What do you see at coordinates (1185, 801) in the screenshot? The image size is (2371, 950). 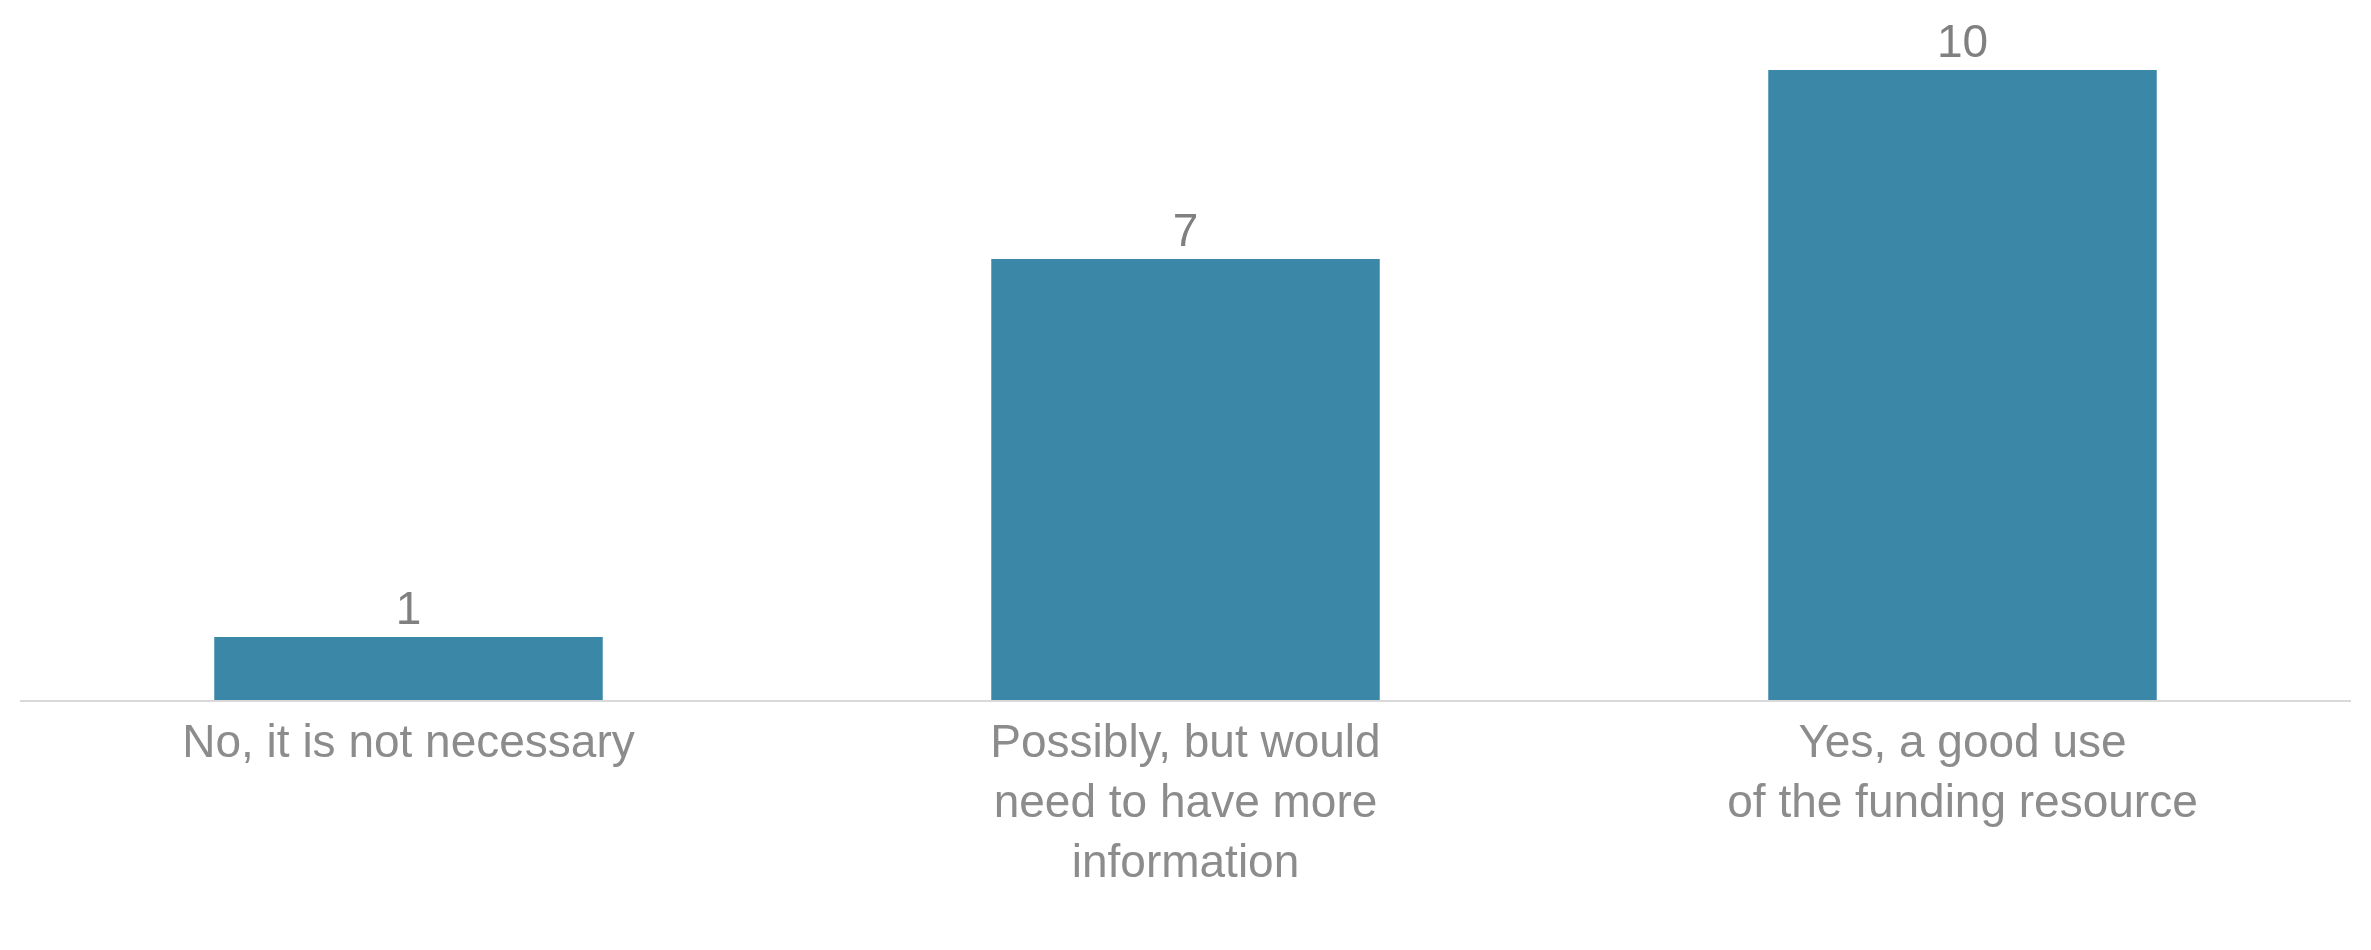 I see `x-tick-label: Possibly, but would need to have more information` at bounding box center [1185, 801].